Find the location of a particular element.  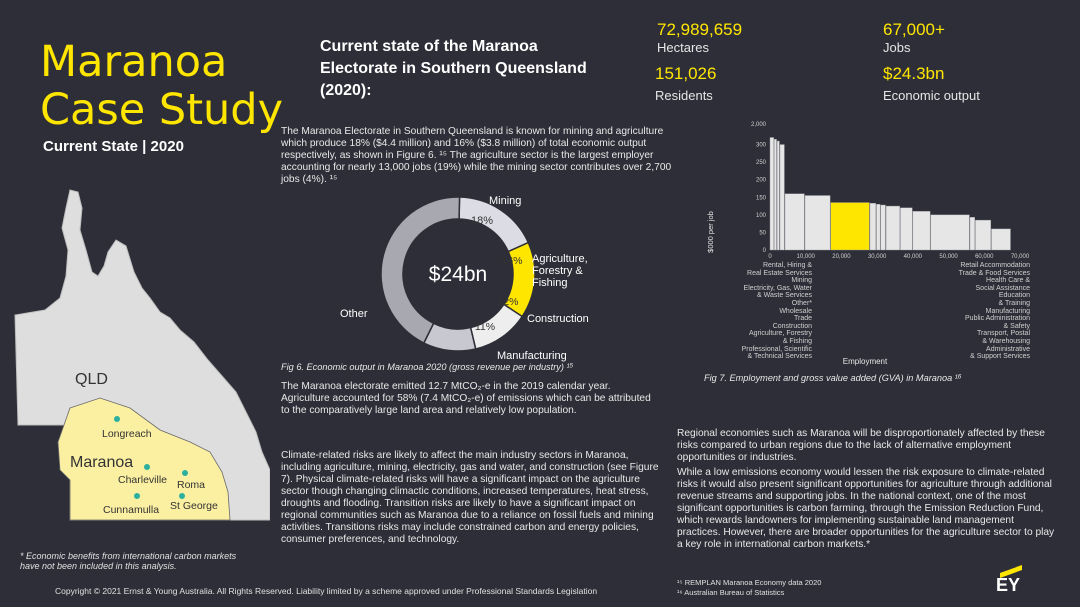

donut-label-other: Other is located at coordinates (354, 314).